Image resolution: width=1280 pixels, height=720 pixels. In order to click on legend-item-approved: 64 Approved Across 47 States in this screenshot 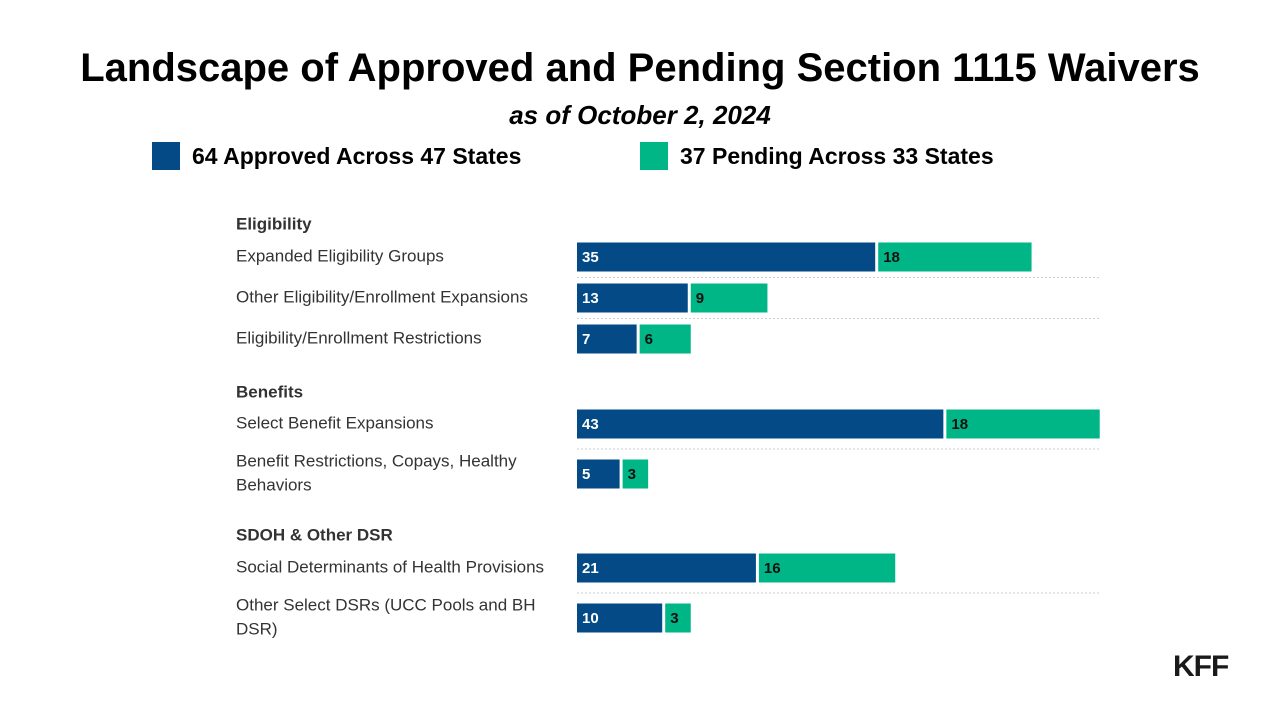, I will do `click(336, 156)`.